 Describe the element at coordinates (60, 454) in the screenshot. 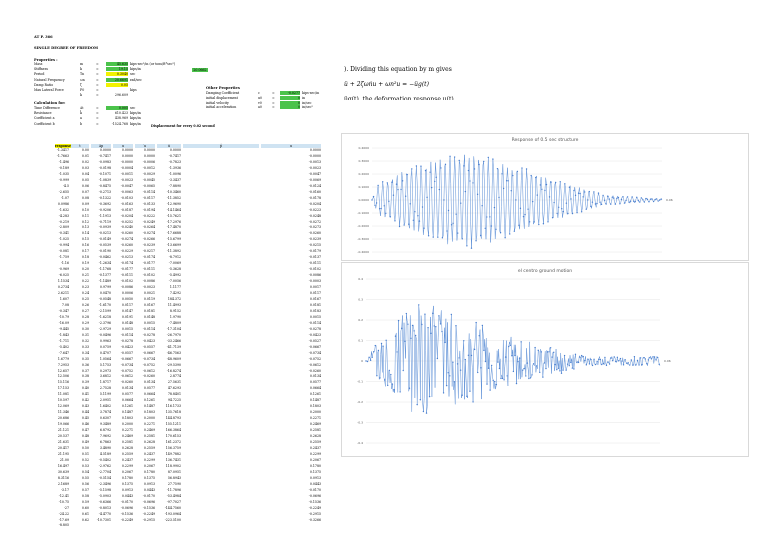

I see `response-cell: 21.195` at that location.